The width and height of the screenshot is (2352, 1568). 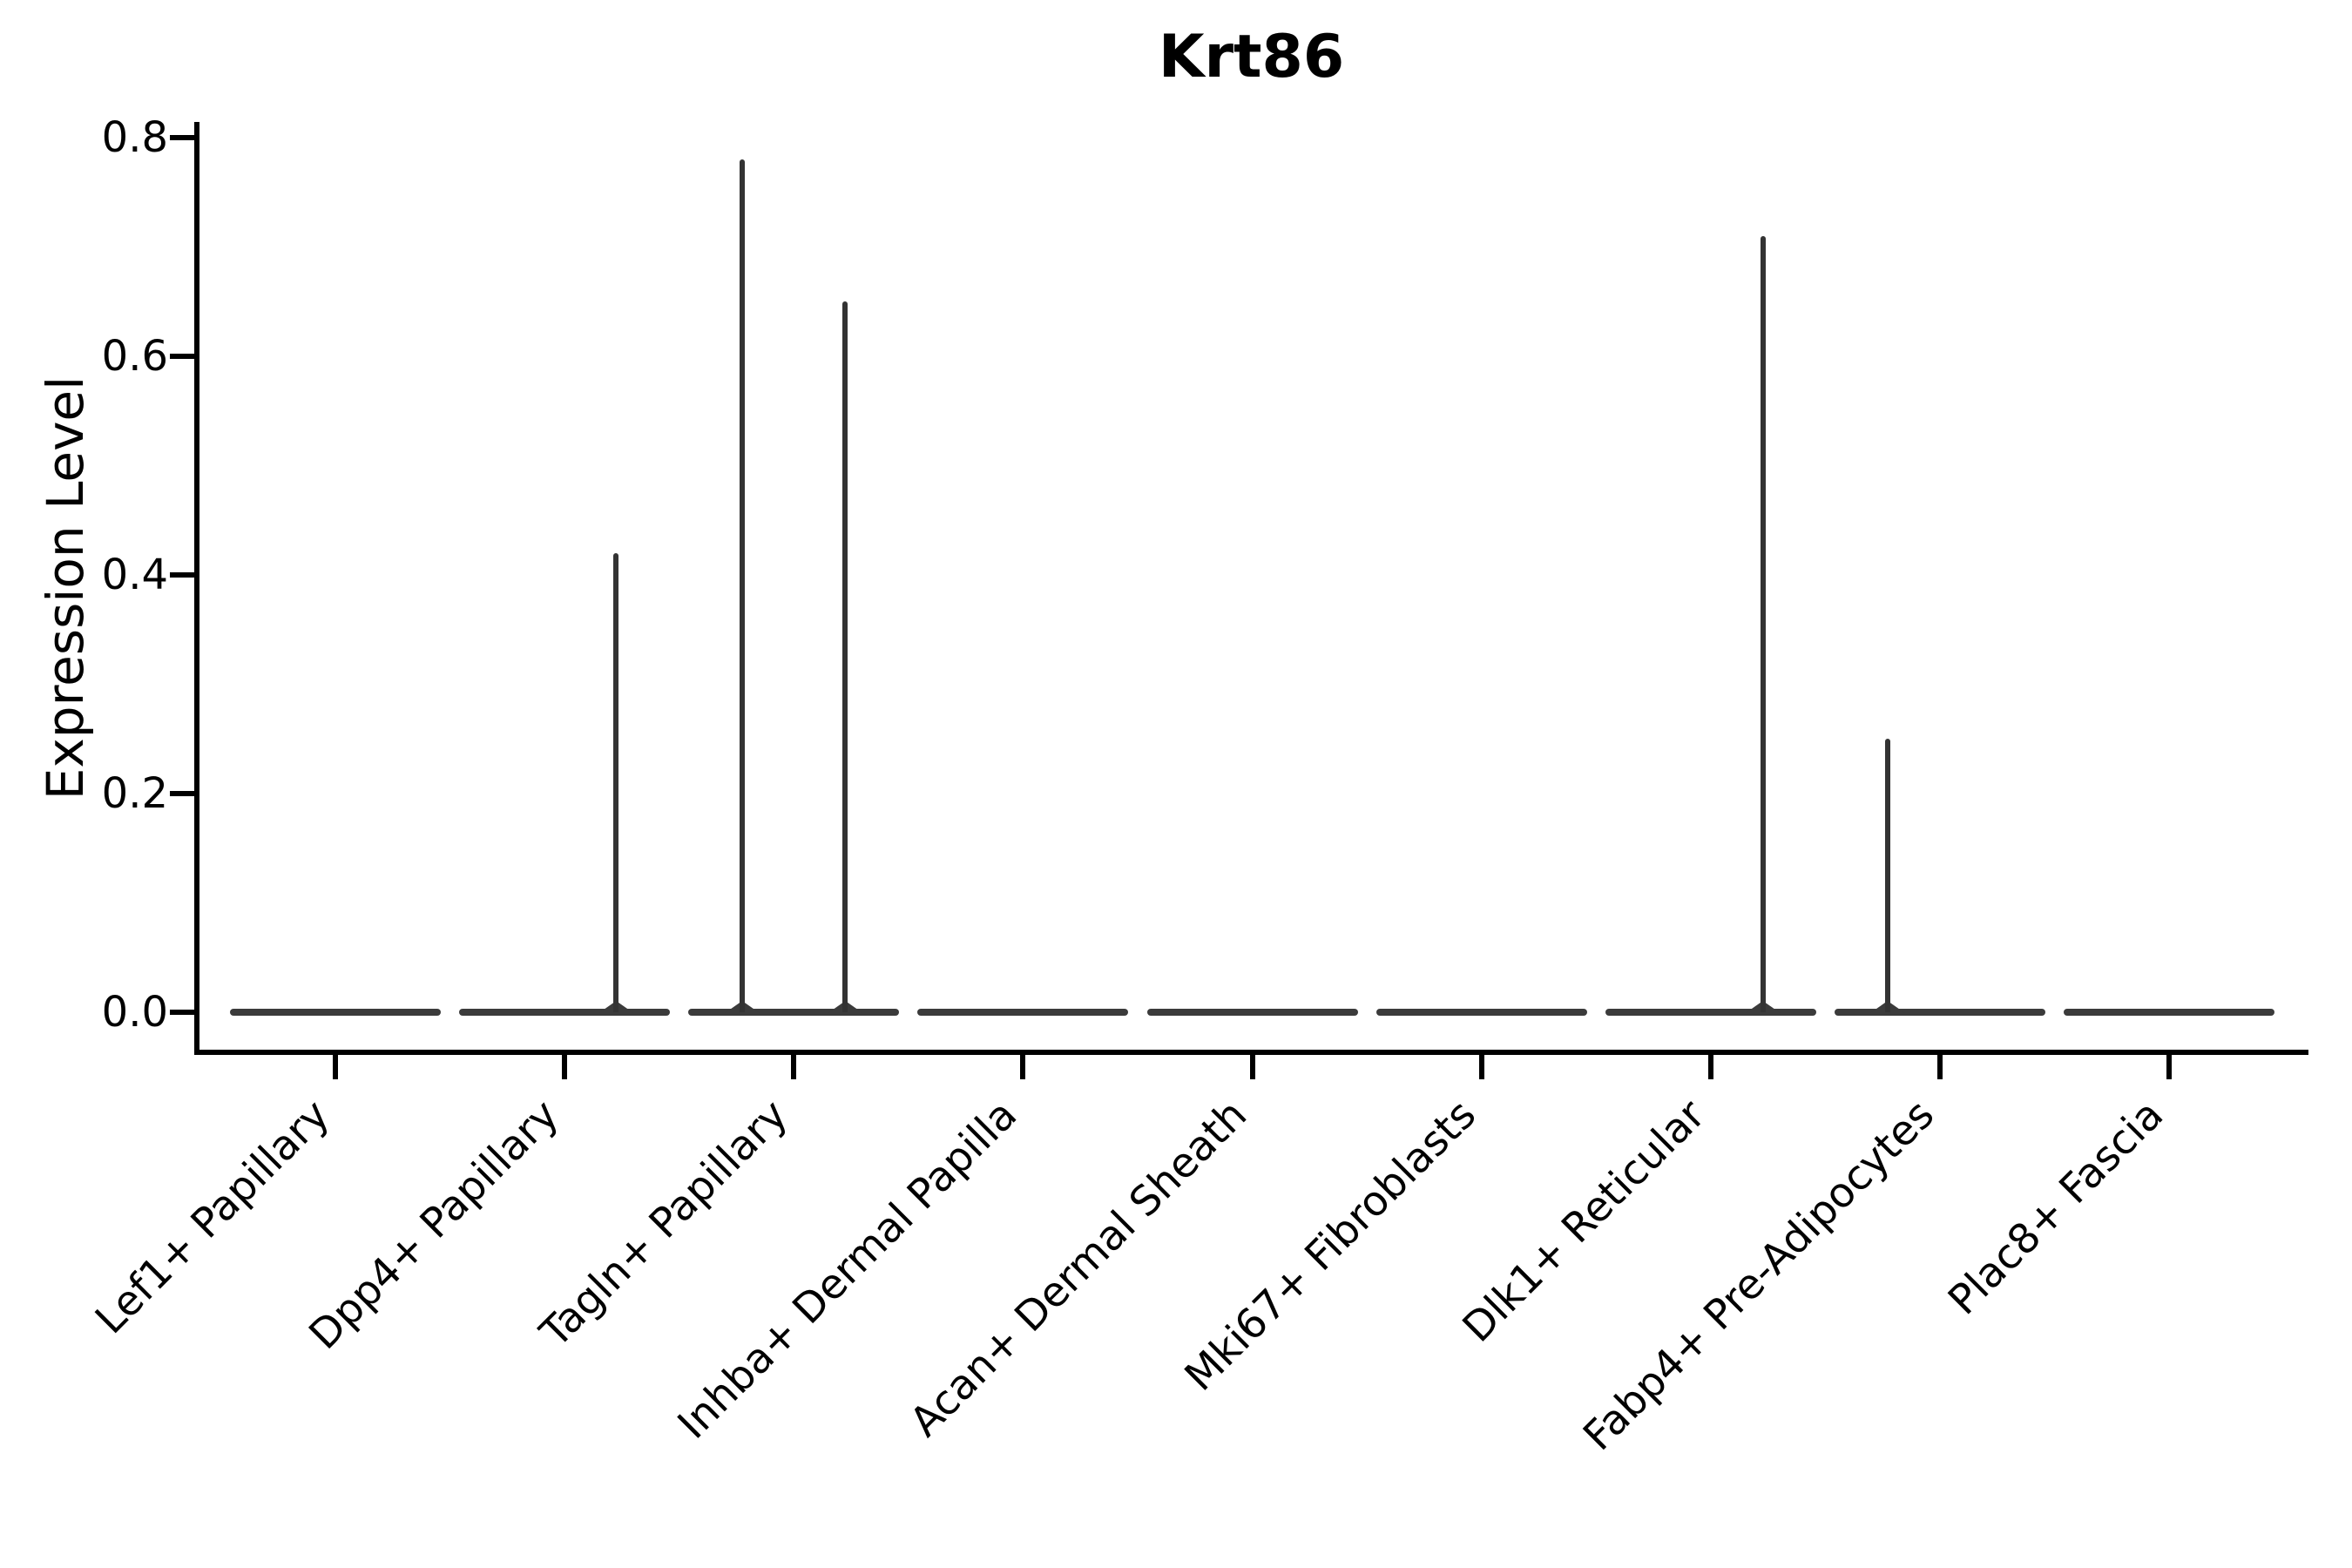 I want to click on x-tick-label: Dlk1+ Reticular, so click(x=1584, y=1221).